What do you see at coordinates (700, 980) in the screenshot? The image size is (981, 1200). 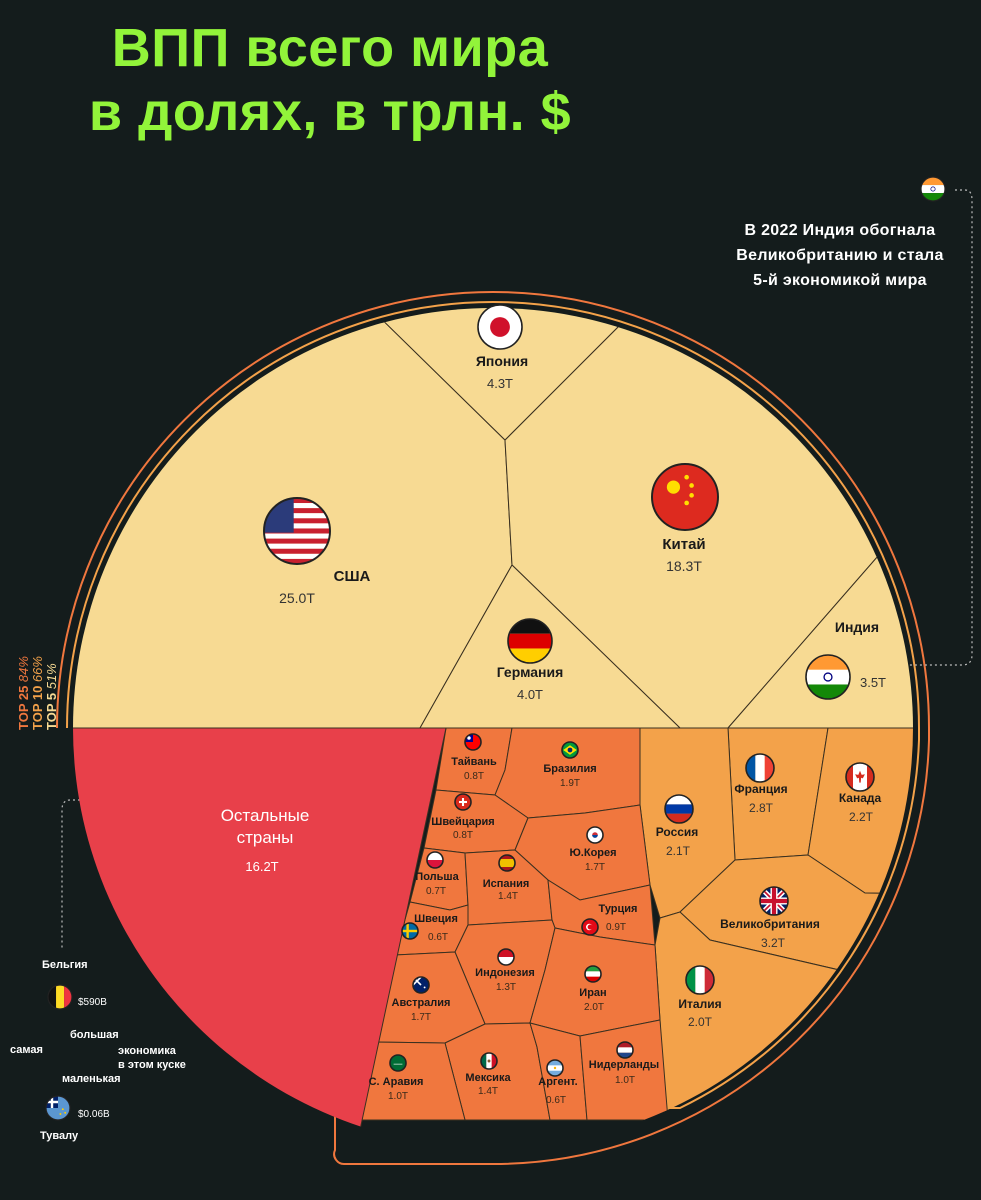 I see `italy-flag-icon` at bounding box center [700, 980].